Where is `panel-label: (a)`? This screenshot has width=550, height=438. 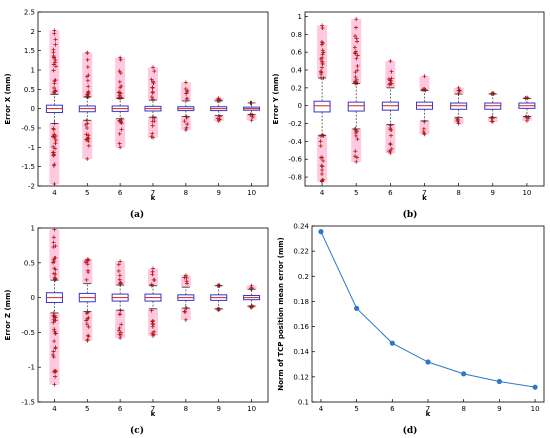 panel-label: (a) is located at coordinates (137, 214).